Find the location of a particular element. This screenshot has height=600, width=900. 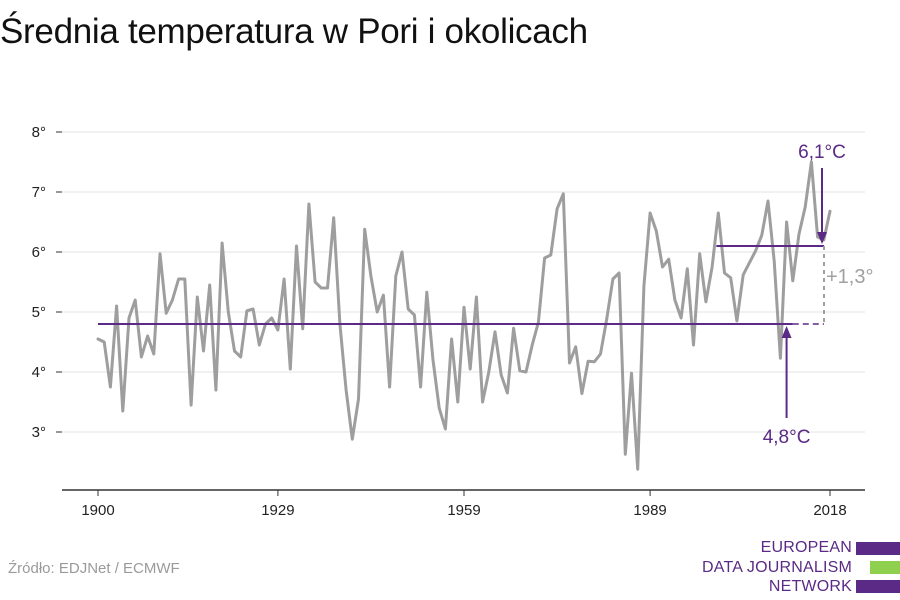

x-tick-label: 1989 is located at coordinates (649, 510).